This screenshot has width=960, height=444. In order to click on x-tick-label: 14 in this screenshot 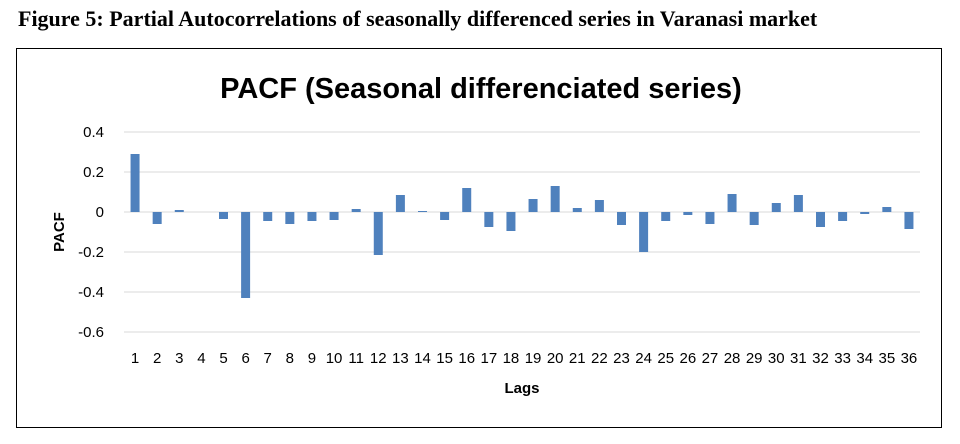, I will do `click(422, 358)`.